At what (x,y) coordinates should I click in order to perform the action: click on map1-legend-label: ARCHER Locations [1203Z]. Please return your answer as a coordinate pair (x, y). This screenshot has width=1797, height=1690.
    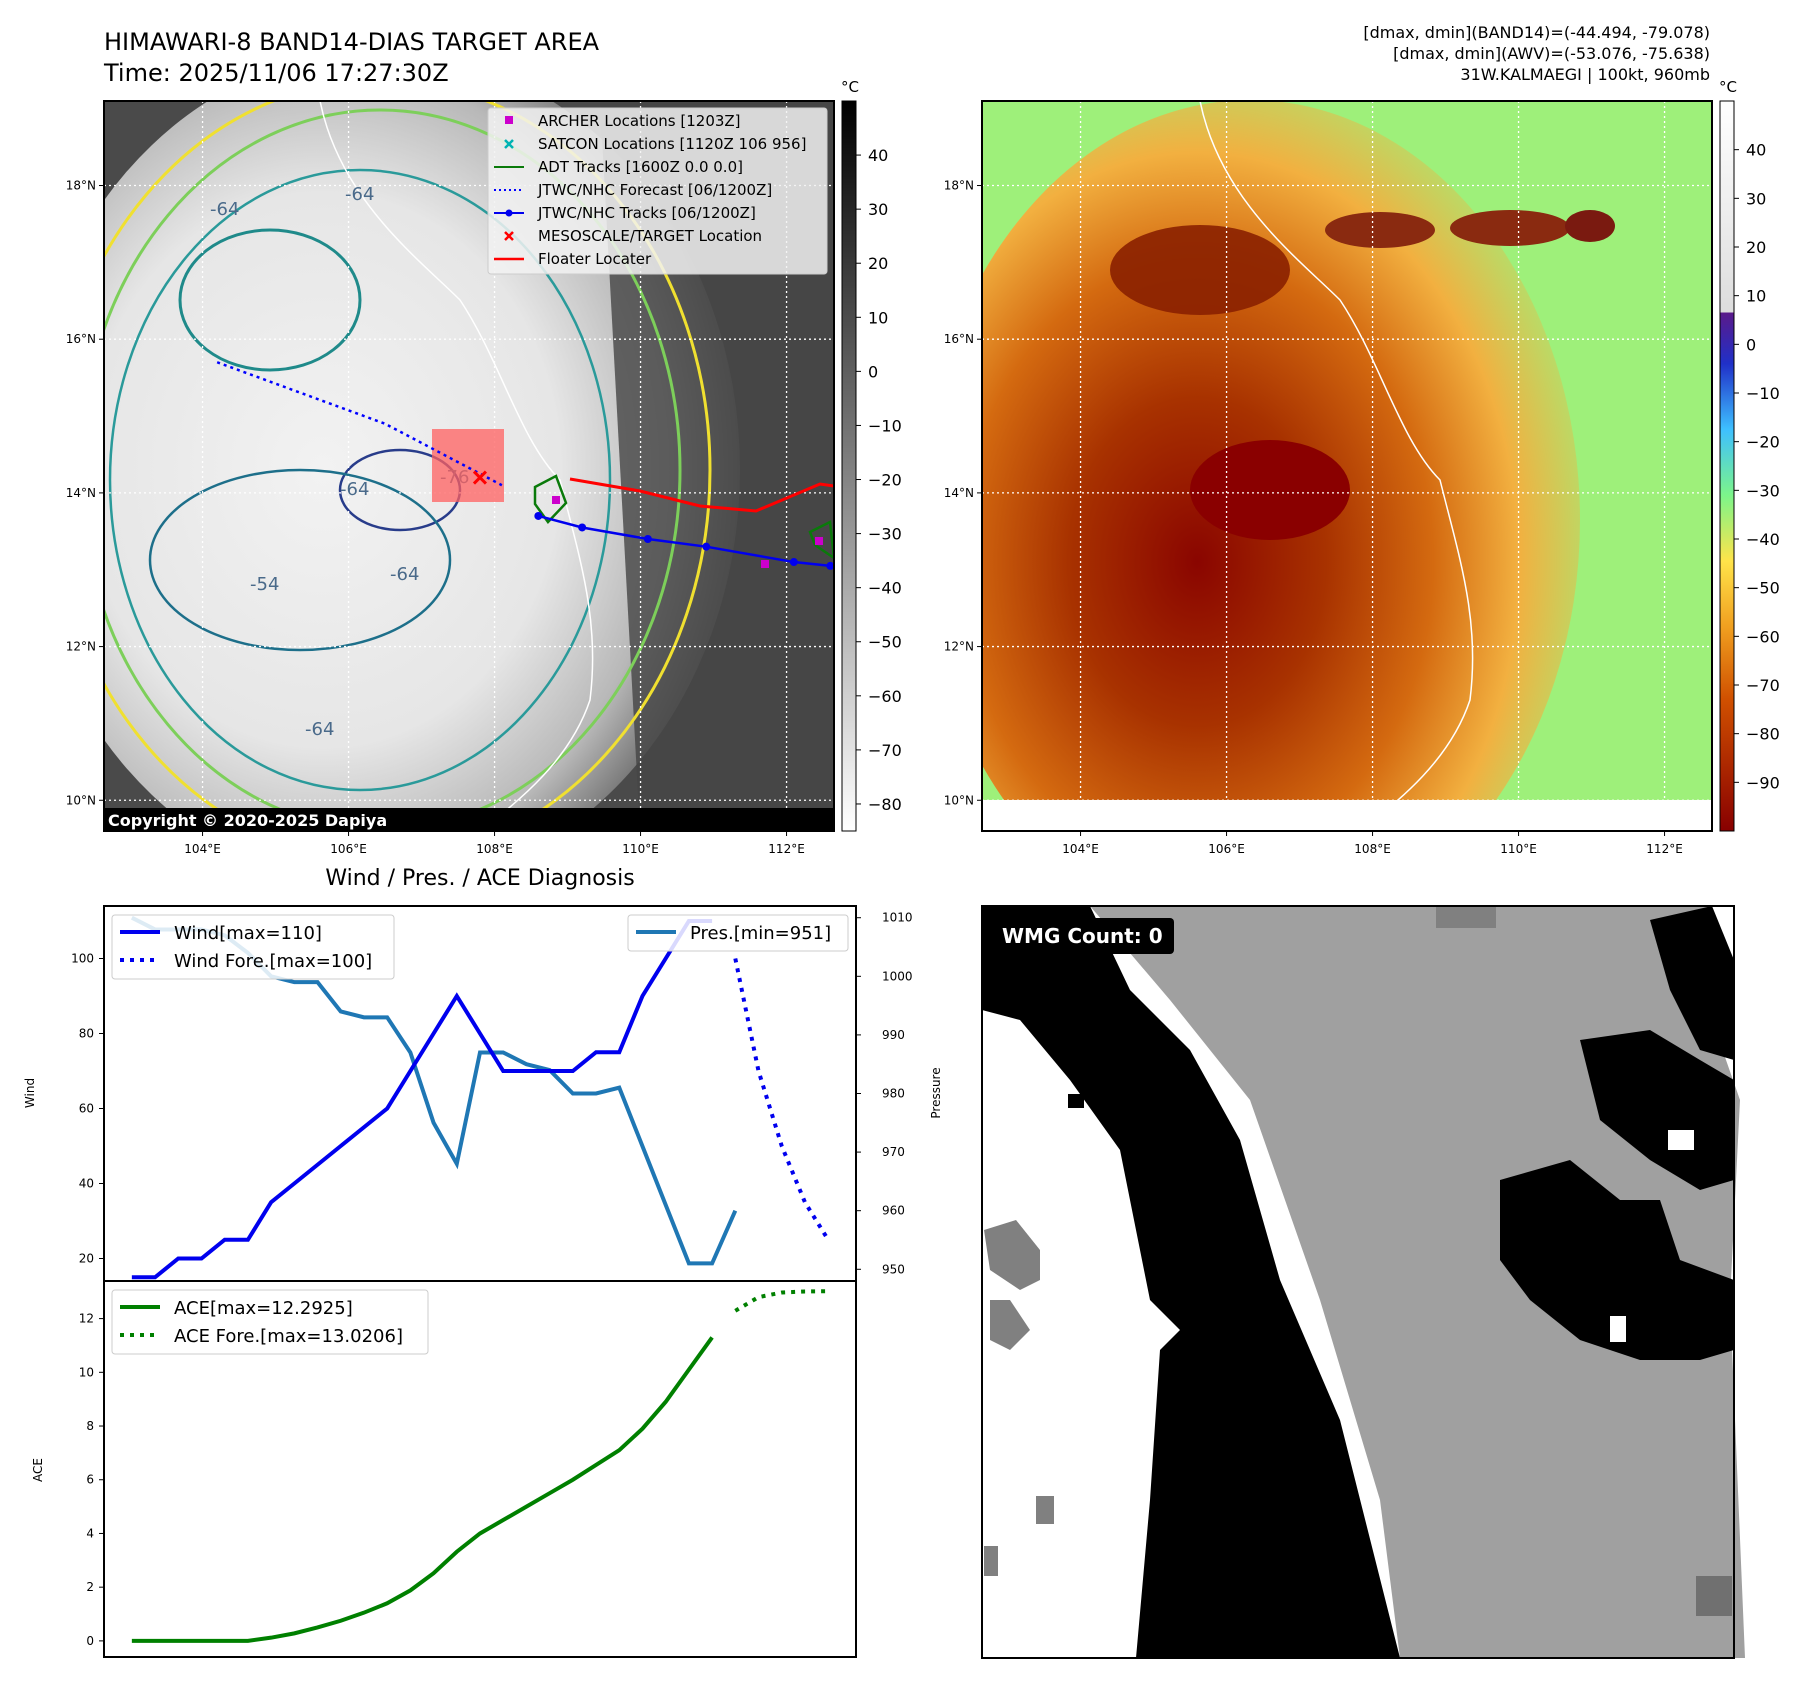
    Looking at the image, I should click on (639, 121).